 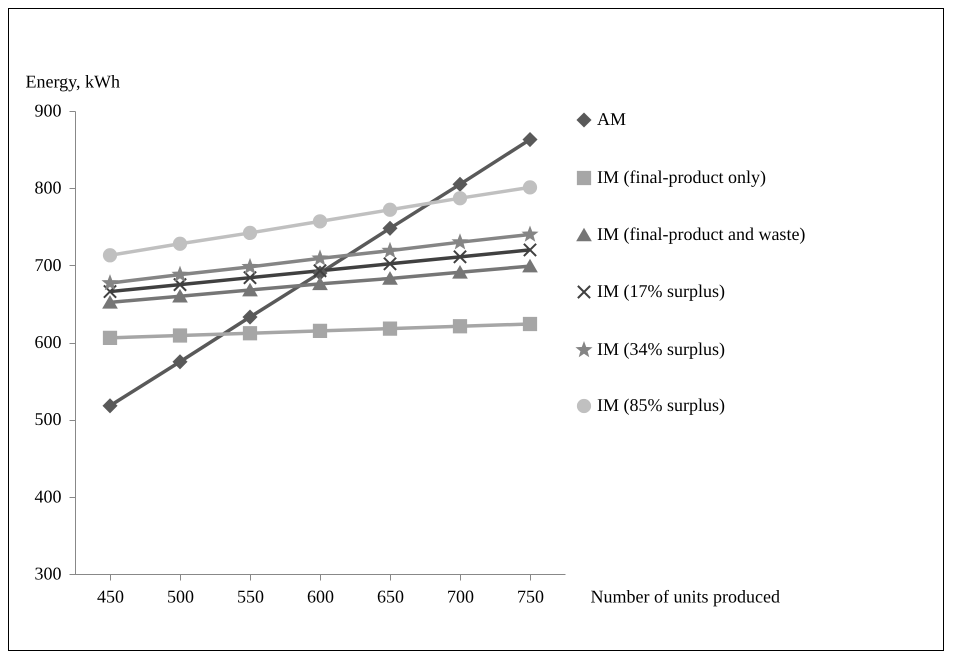 I want to click on x-tick-label: 550, so click(x=250, y=596).